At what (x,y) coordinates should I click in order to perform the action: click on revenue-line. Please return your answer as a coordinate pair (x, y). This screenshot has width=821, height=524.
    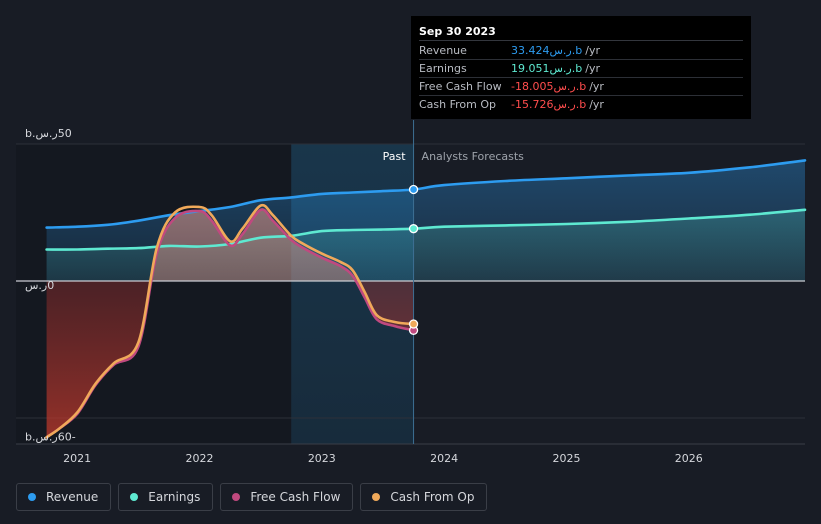
    Looking at the image, I should click on (426, 194).